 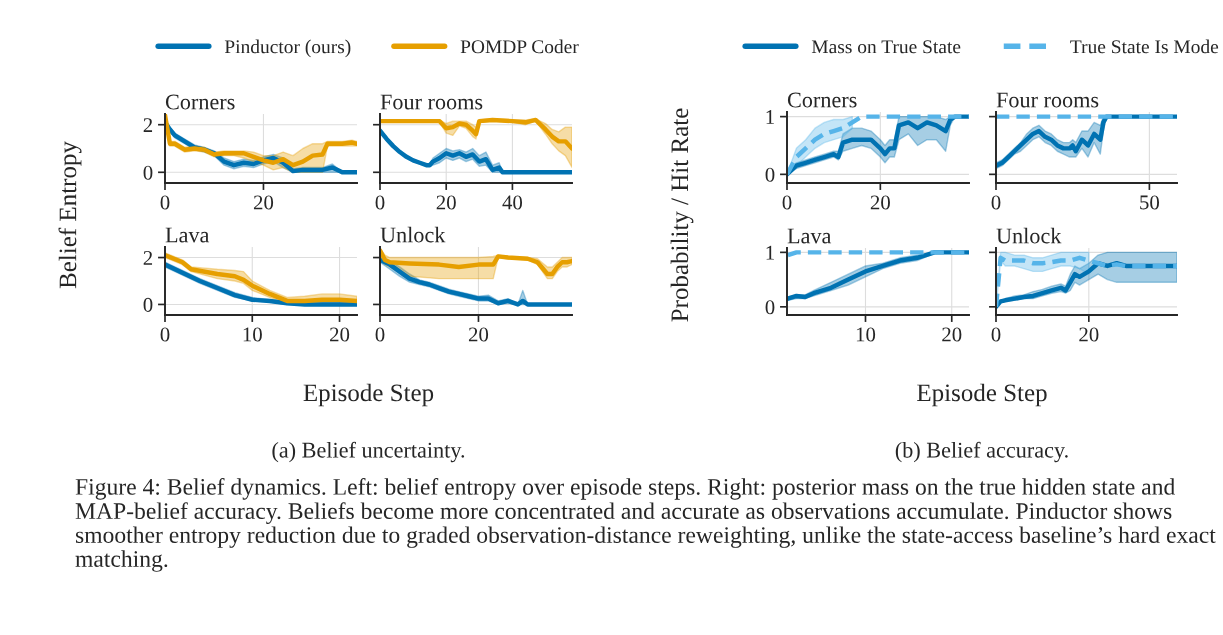 I want to click on caption: Figure 4: Belief dynamics. Left: belief entropy over episode steps. Right: posterior mass on the true hidden state and MAP-belief accuracy. Beliefs become more concentrated and accurate as observations accumulate. Pinductor shows smoother entropy reduction due to graded observation-distance reweighting, unlike the state-access baseline’s hard exact matching., so click(x=645, y=525).